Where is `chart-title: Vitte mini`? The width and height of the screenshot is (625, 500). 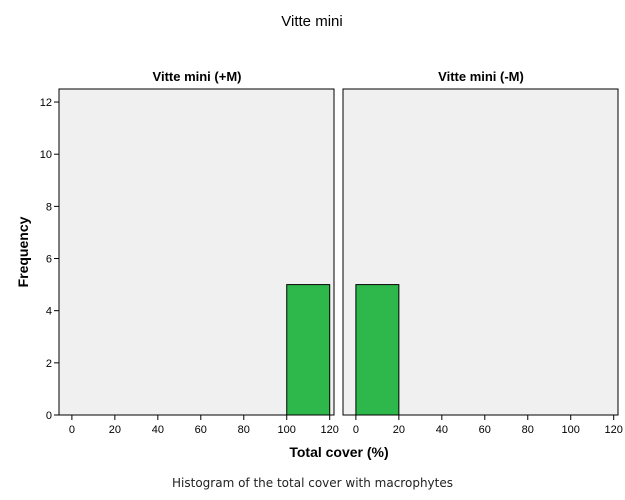
chart-title: Vitte mini is located at coordinates (311, 21).